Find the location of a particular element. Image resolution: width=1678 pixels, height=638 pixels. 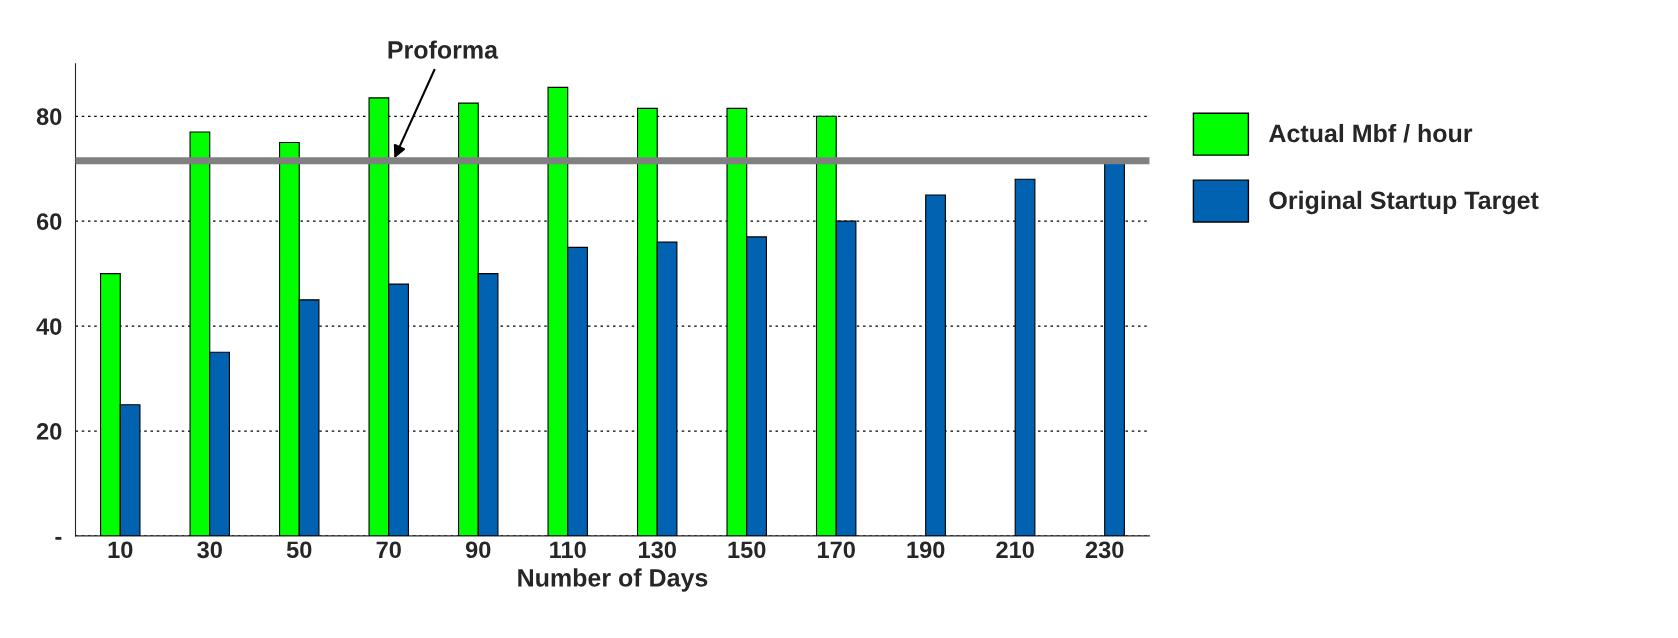

y-tick-label: - is located at coordinates (58, 538).